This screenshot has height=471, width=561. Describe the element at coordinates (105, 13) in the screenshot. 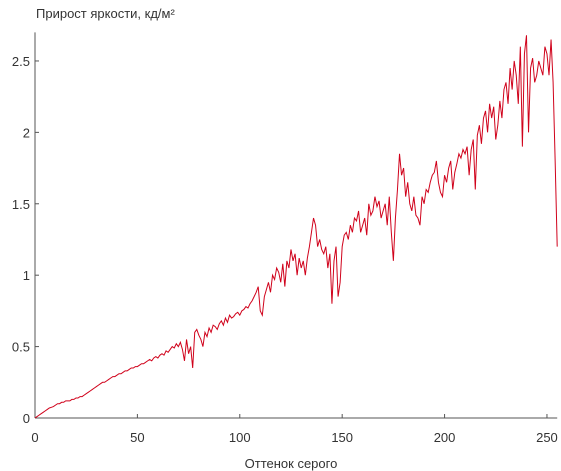

I see `chart-title: Прирост яркости, кд/м²` at that location.